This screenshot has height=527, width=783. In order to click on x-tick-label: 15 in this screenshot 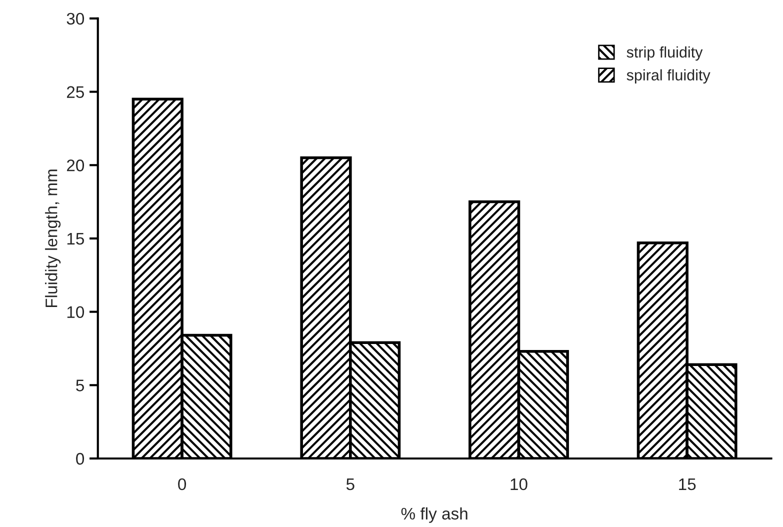, I will do `click(687, 484)`.